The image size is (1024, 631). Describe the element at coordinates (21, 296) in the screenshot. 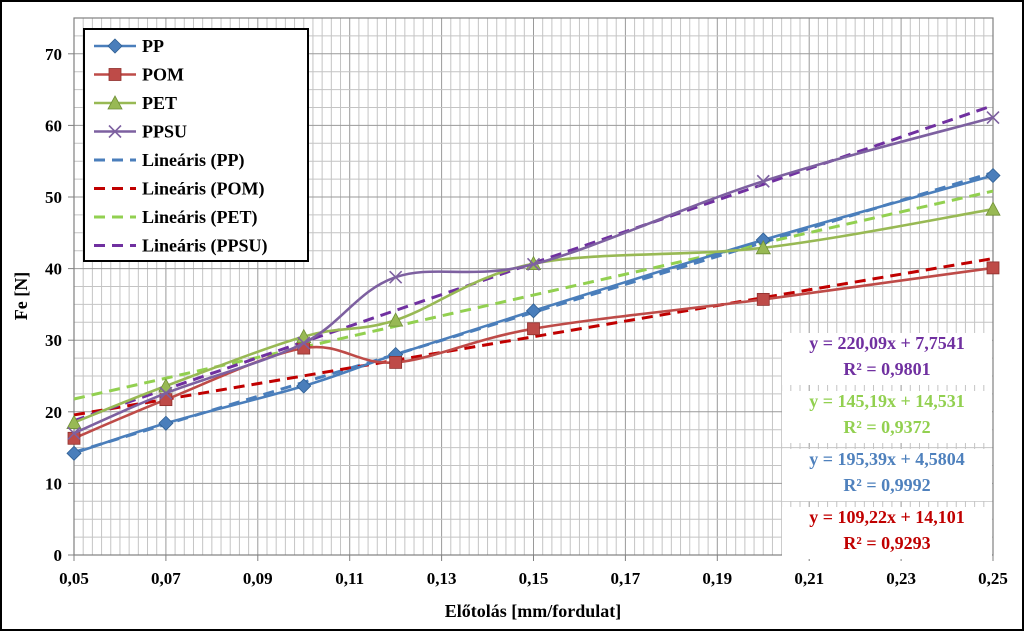

I see `y-axis-title: Fe [N]` at that location.